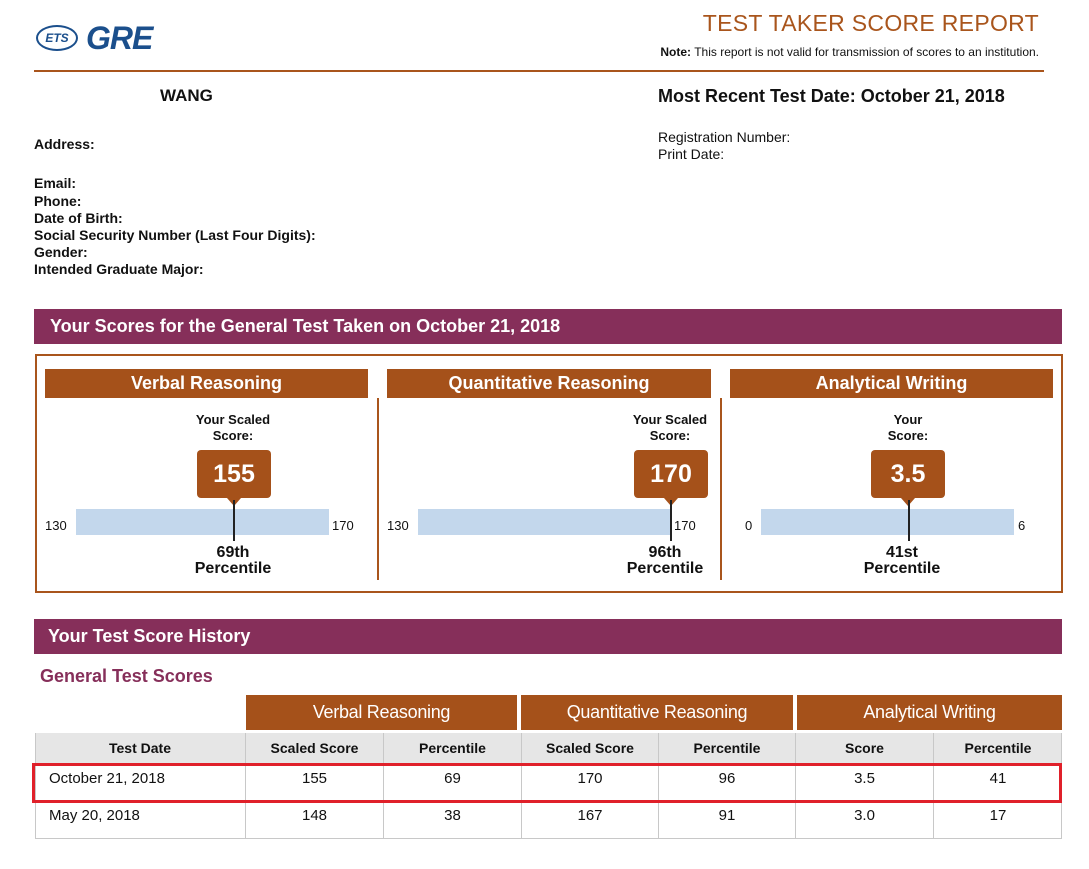 This screenshot has width=1089, height=869. I want to click on verbal-reasoning-header: Verbal Reasoning, so click(206, 383).